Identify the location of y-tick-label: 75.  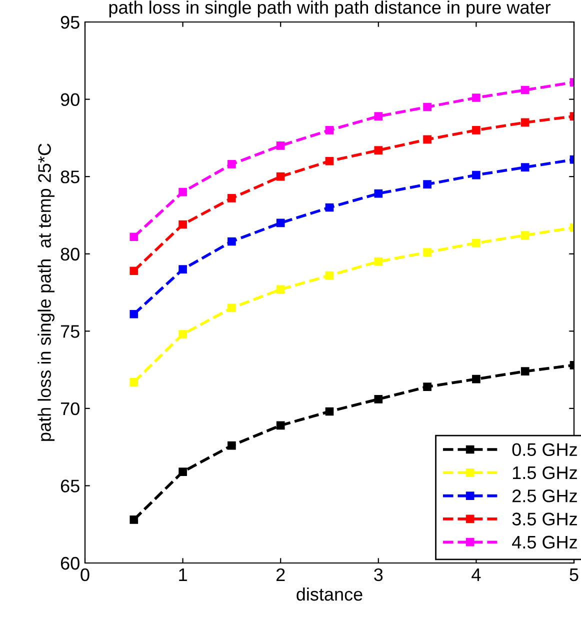
(70, 331).